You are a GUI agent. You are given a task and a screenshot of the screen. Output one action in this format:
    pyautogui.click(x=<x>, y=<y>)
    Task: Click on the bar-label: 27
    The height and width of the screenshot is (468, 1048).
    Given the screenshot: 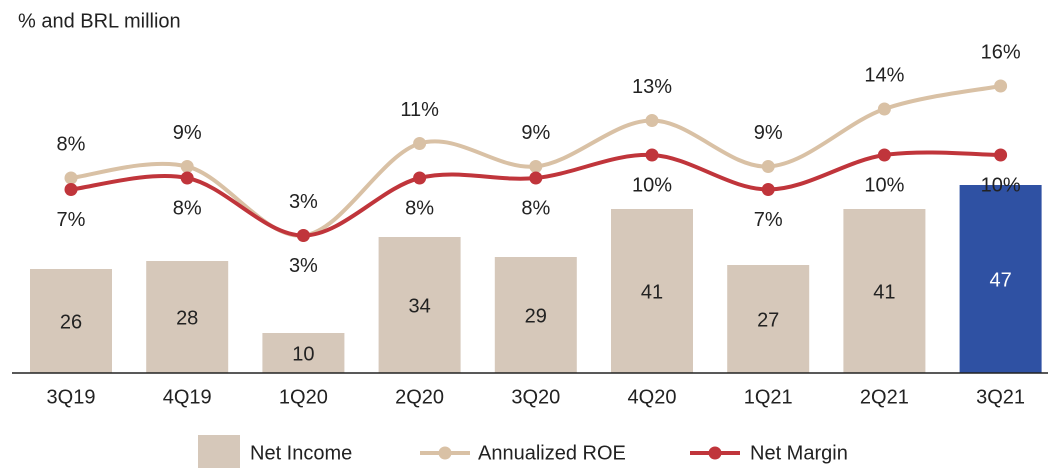 What is the action you would take?
    pyautogui.click(x=768, y=320)
    